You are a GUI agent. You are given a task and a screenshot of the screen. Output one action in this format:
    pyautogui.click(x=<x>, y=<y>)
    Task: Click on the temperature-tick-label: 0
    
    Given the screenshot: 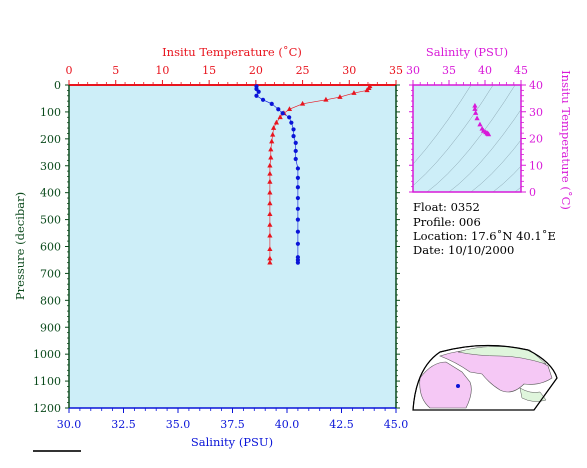 What is the action you would take?
    pyautogui.click(x=69, y=70)
    